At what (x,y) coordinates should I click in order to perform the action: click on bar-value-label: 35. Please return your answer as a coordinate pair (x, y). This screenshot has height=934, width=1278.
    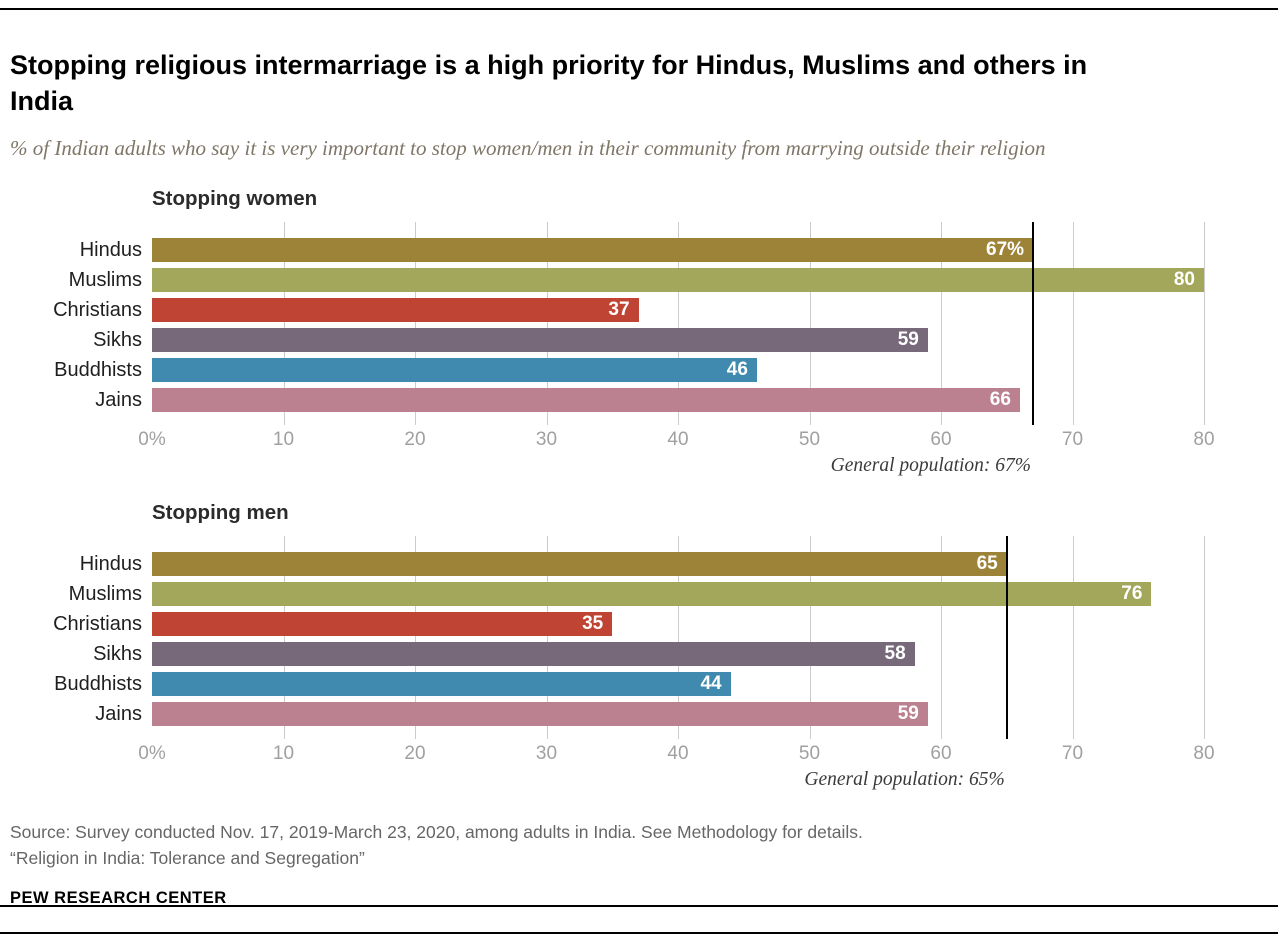
    Looking at the image, I should click on (593, 623).